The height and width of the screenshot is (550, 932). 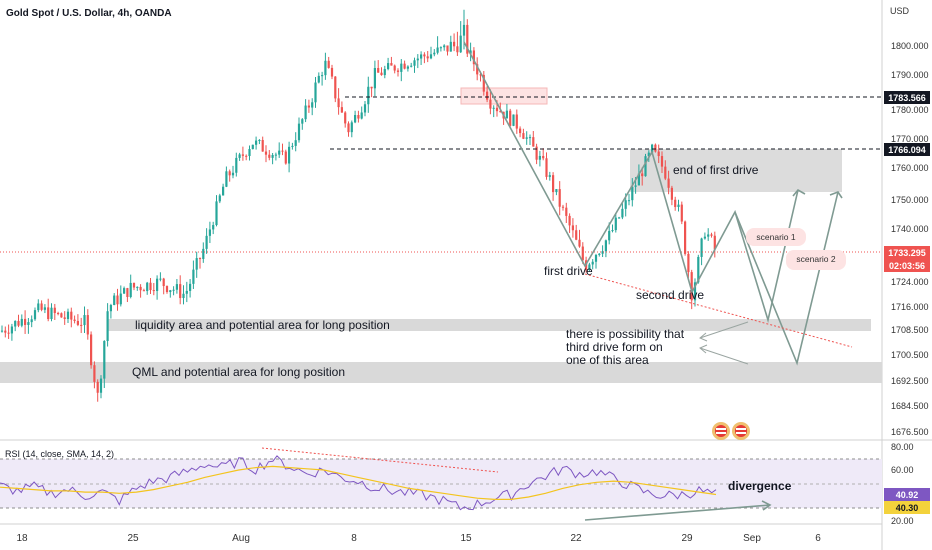 I want to click on price-tick-label: 1676.500, so click(x=910, y=432).